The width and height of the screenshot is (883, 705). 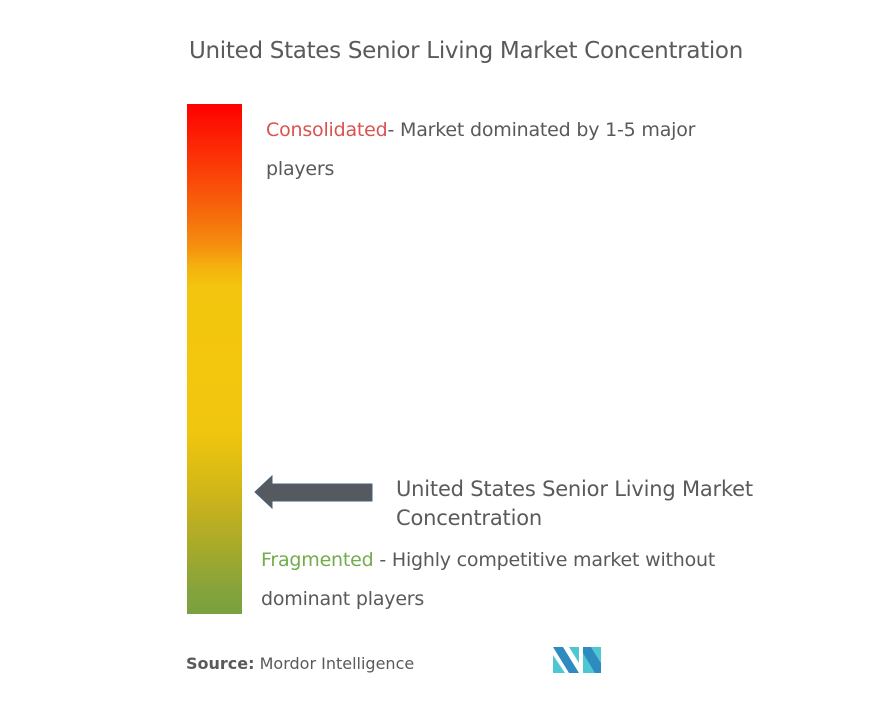 I want to click on left-arrow-icon, so click(x=313, y=492).